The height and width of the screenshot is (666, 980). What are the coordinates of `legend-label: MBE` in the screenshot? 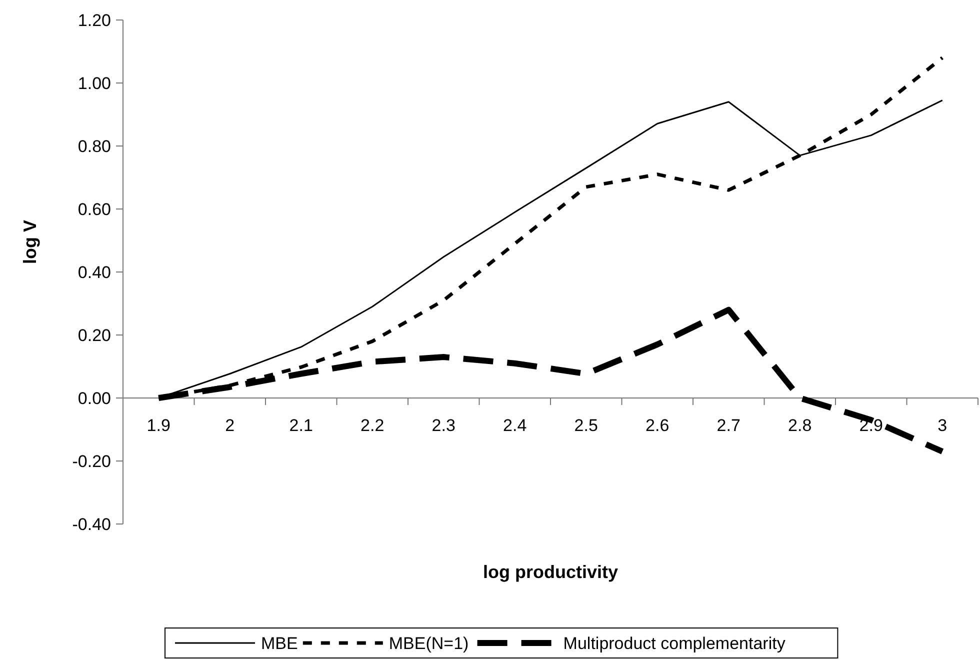 It's located at (279, 643).